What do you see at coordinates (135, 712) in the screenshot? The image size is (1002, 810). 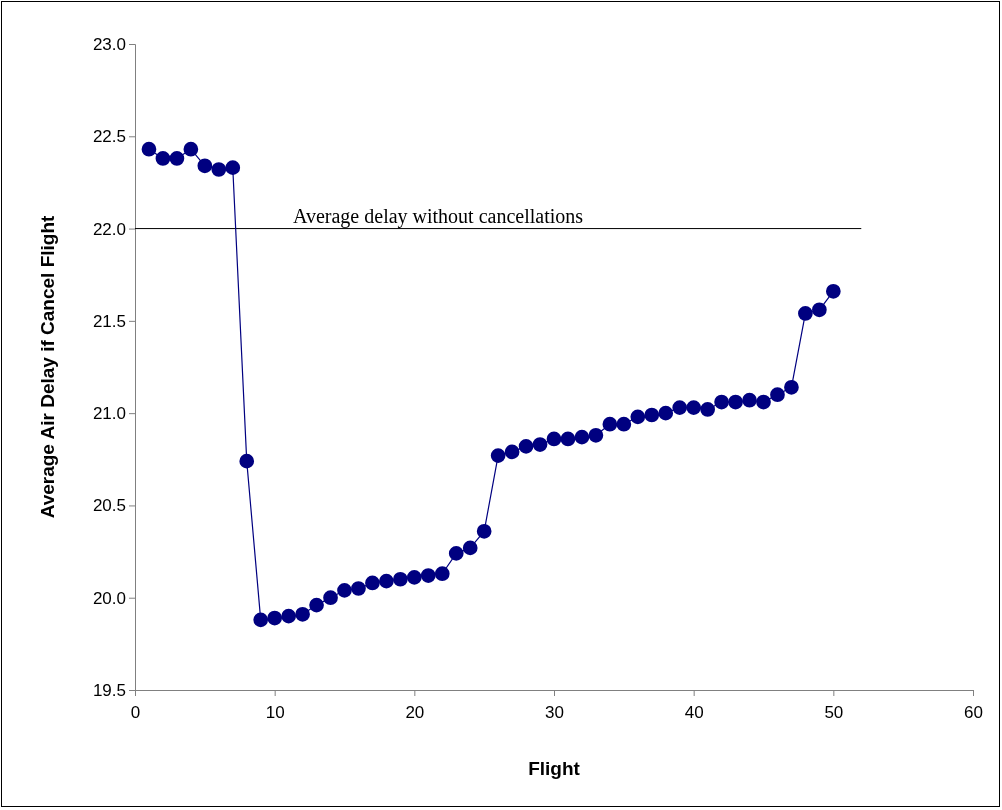 I see `x-tick-label: 0` at bounding box center [135, 712].